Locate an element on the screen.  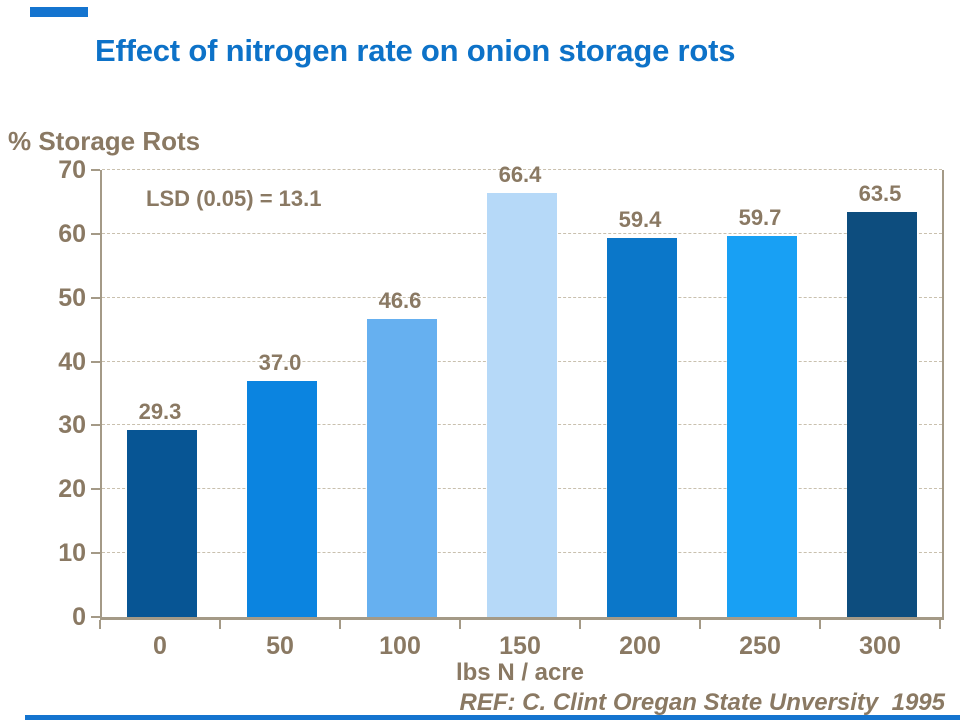
x-axis-title: lbs N / acre is located at coordinates (520, 672).